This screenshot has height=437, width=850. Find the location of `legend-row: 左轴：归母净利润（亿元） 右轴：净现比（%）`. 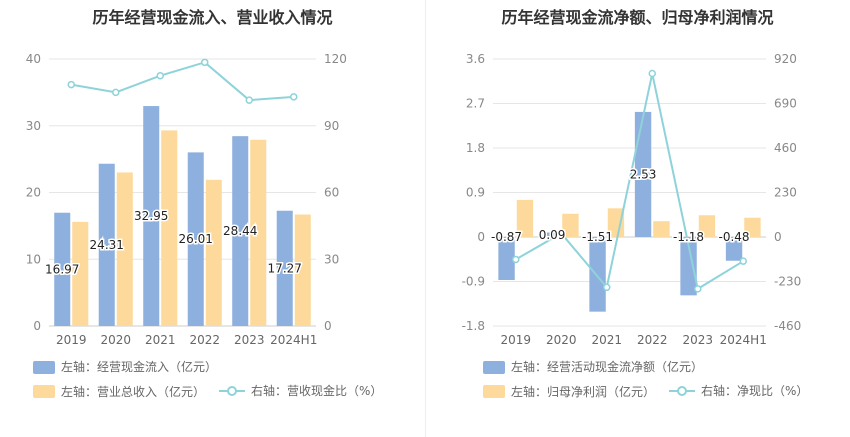

legend-row: 左轴：归母净利润（亿元） 右轴：净现比（%） is located at coordinates (652, 391).